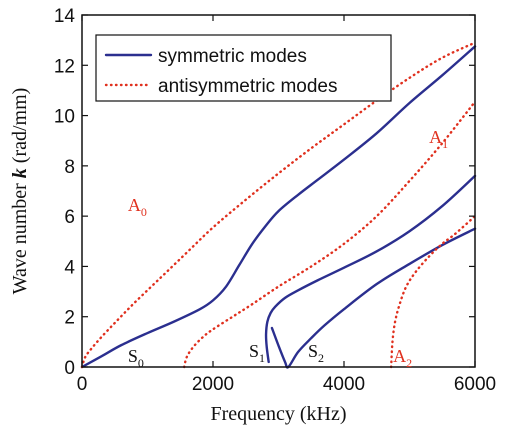 The height and width of the screenshot is (432, 508). What do you see at coordinates (82, 384) in the screenshot?
I see `x-tick-label: 0` at bounding box center [82, 384].